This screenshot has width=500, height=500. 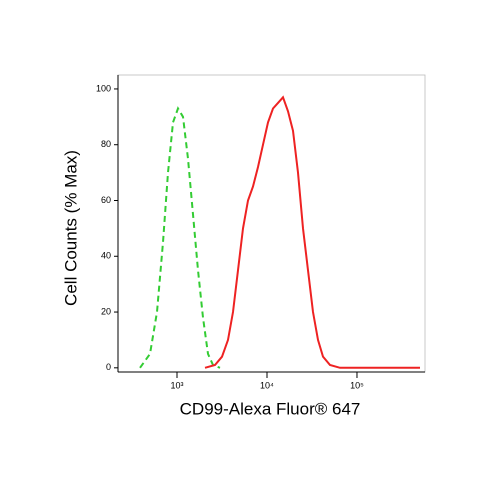 I want to click on x-tick-label: 10³, so click(x=176, y=385).